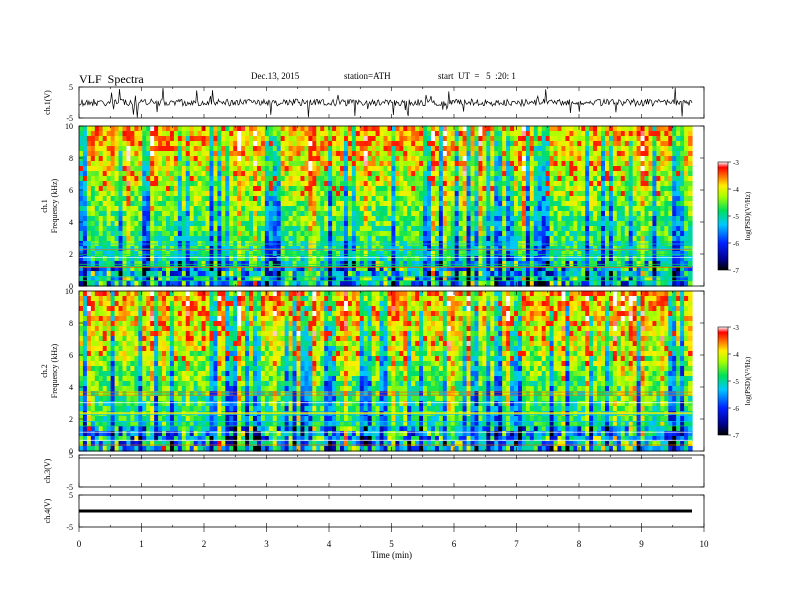 This screenshot has width=792, height=612. What do you see at coordinates (81, 324) in the screenshot?
I see `ch2-spectrogram-cell` at bounding box center [81, 324].